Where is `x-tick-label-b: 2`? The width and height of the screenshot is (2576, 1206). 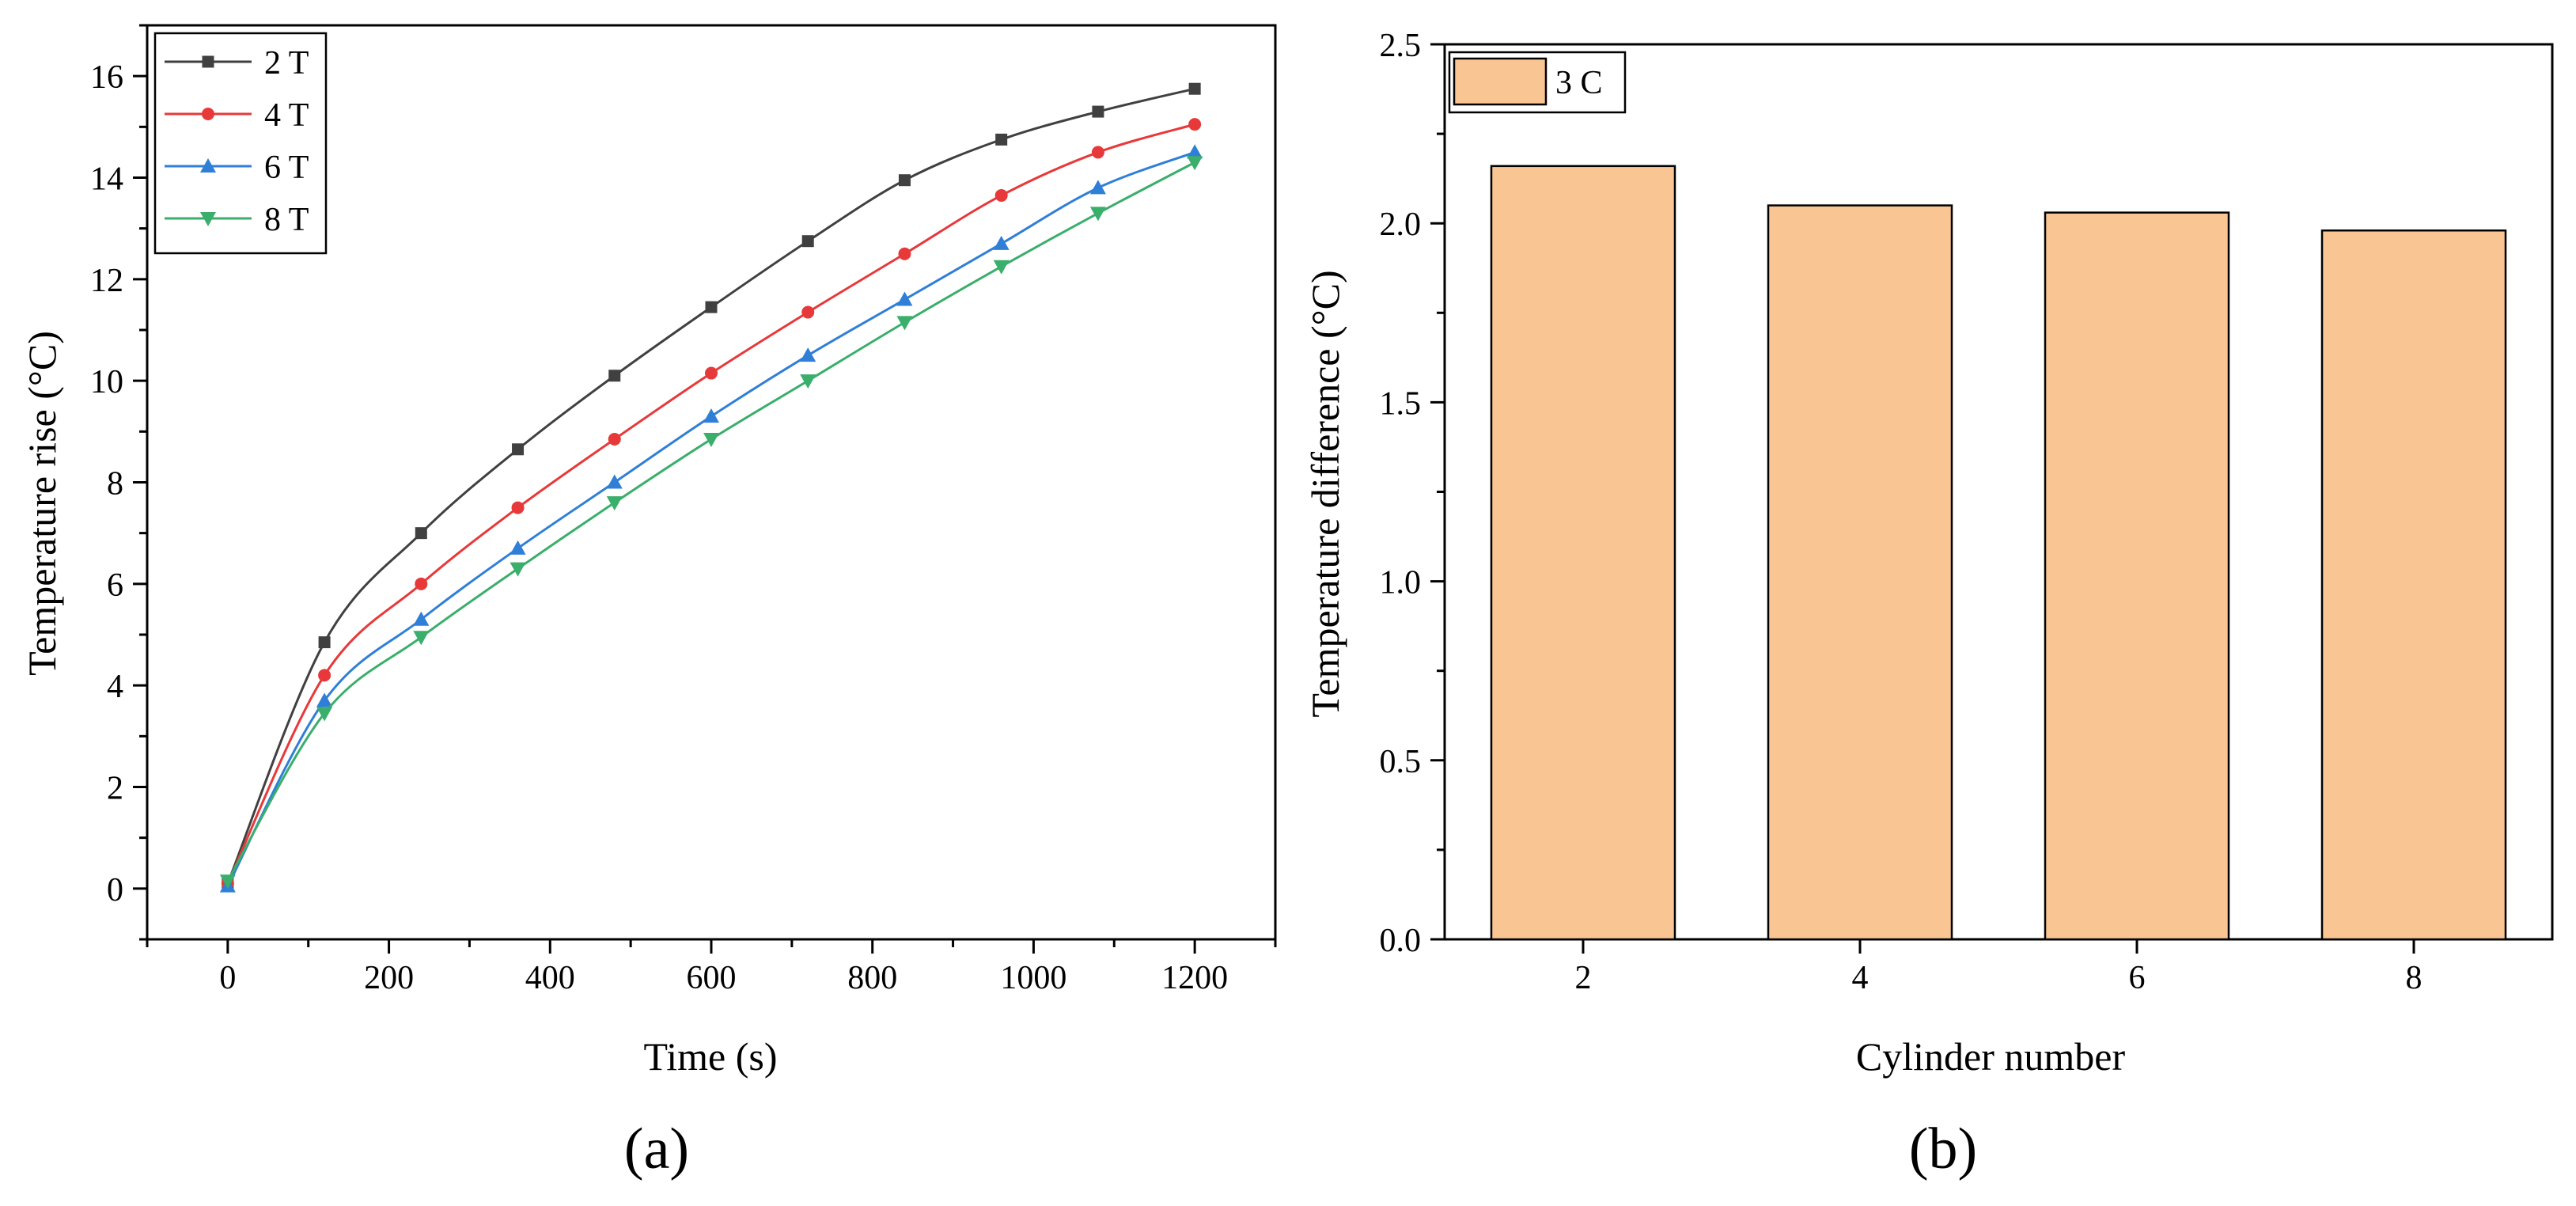
x-tick-label-b: 2 is located at coordinates (1583, 978).